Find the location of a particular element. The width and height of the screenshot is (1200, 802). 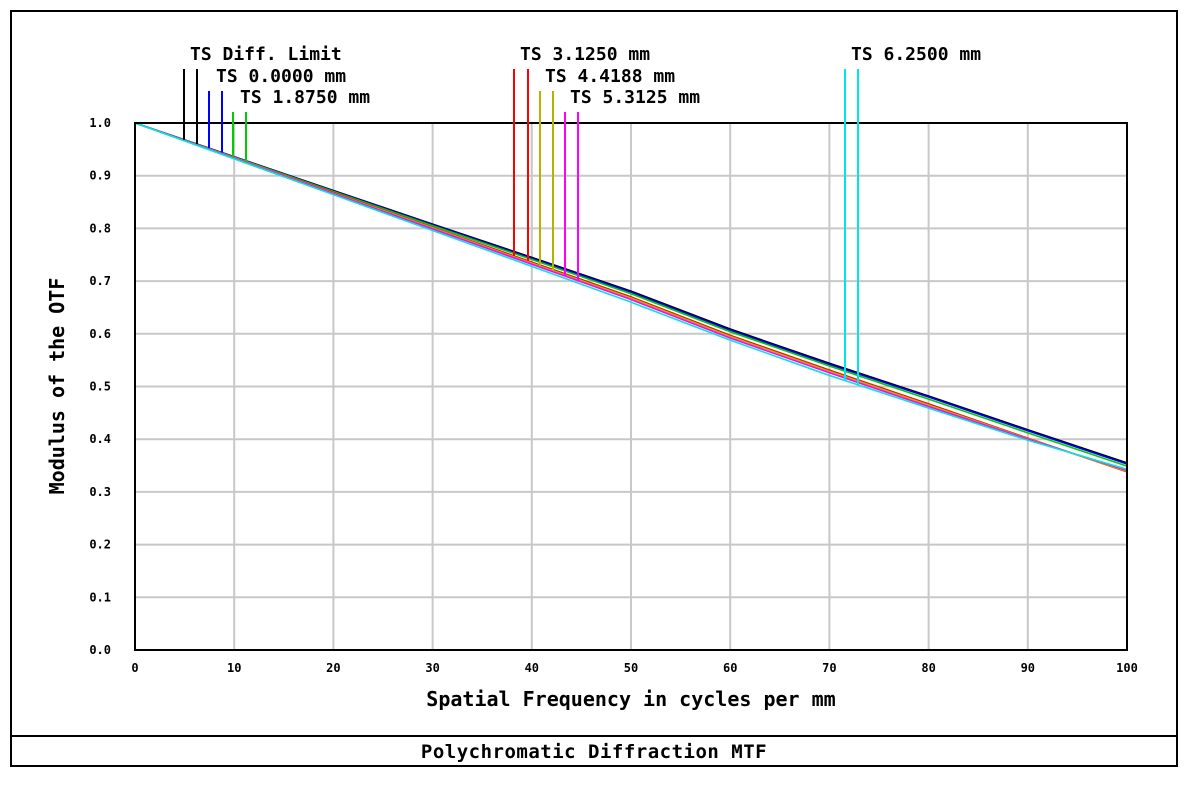

y-tick-label: 0.0 is located at coordinates (100, 650).